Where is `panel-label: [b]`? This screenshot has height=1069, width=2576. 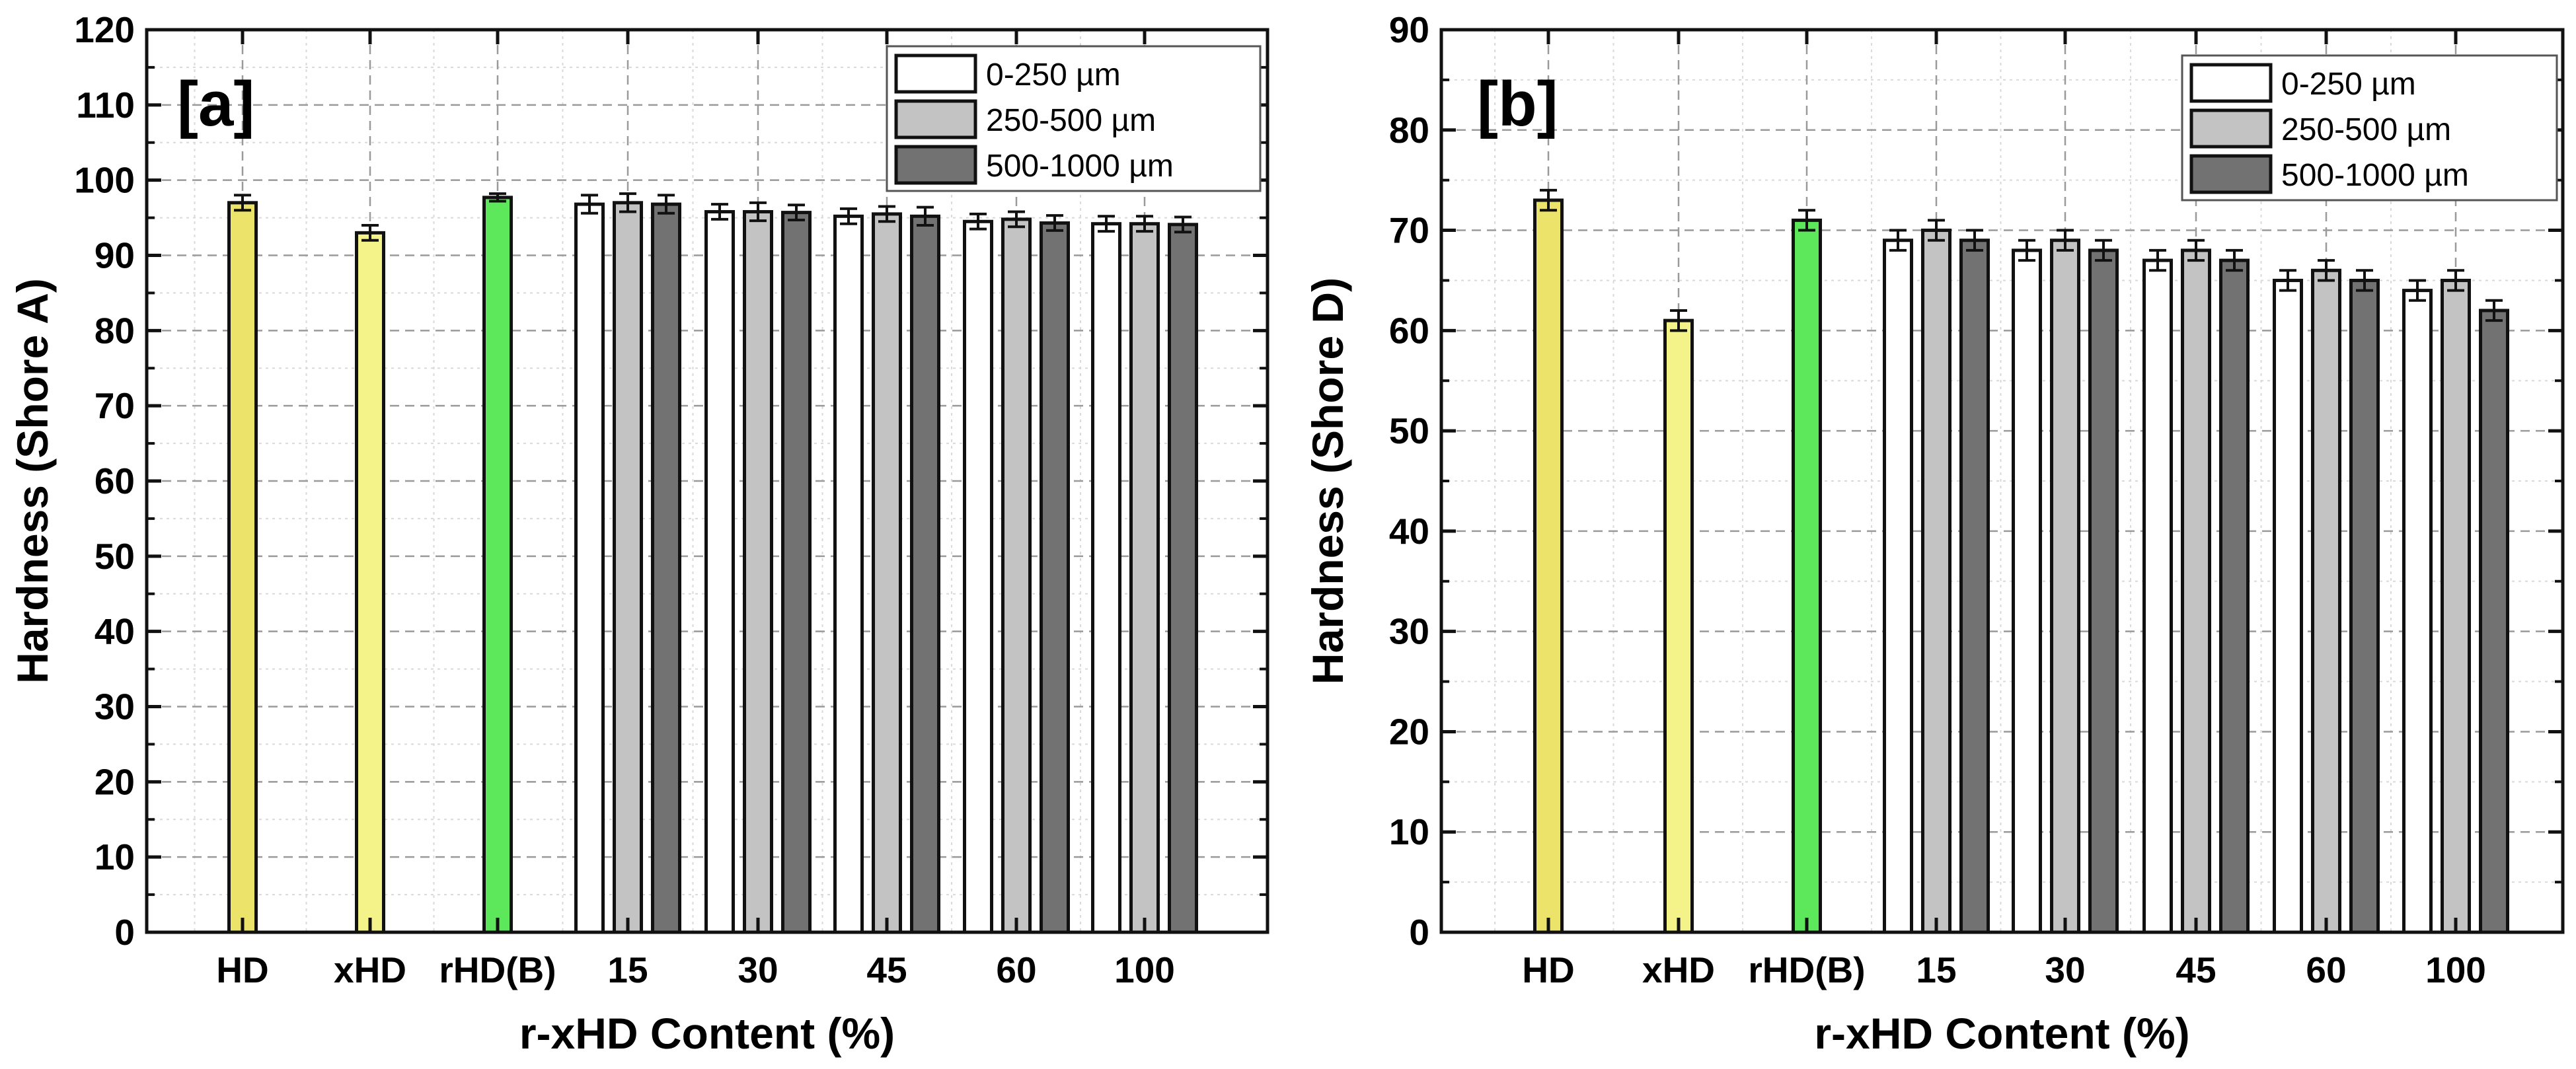 panel-label: [b] is located at coordinates (1517, 104).